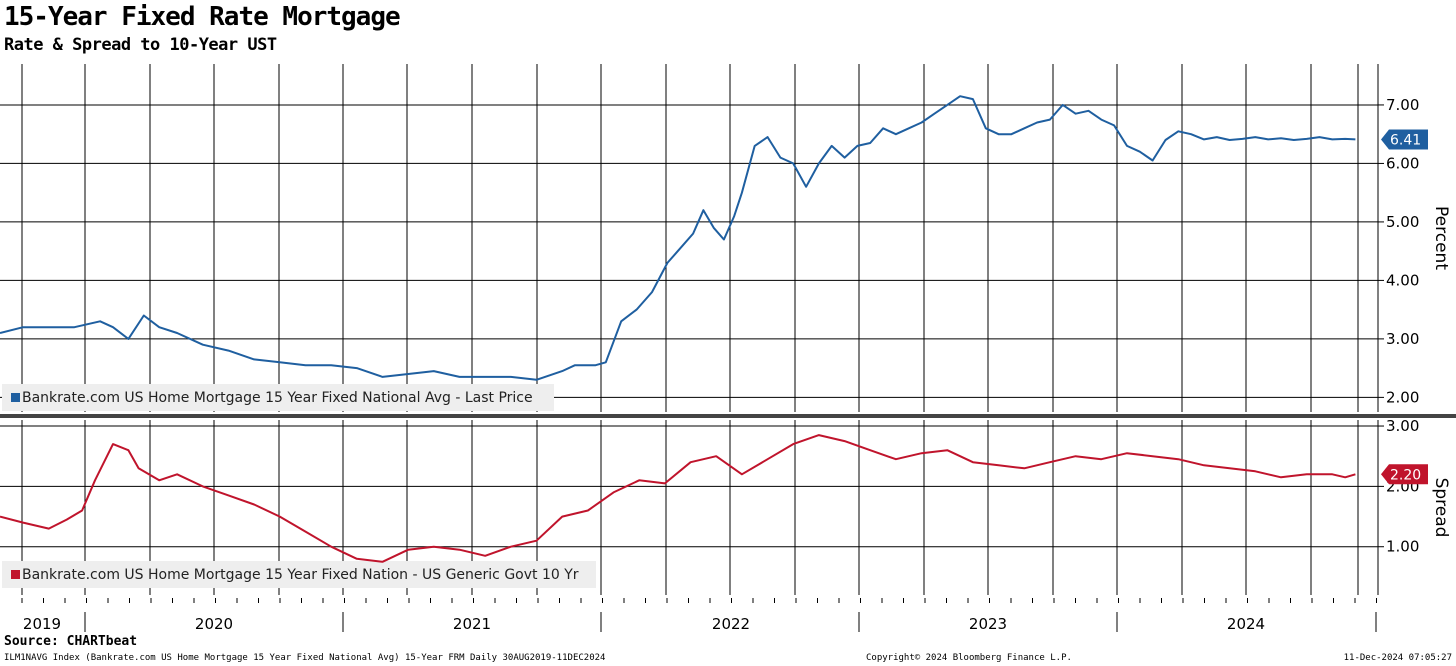 The image size is (1456, 666). What do you see at coordinates (1402, 397) in the screenshot?
I see `ytick-label-0-5: 2.00` at bounding box center [1402, 397].